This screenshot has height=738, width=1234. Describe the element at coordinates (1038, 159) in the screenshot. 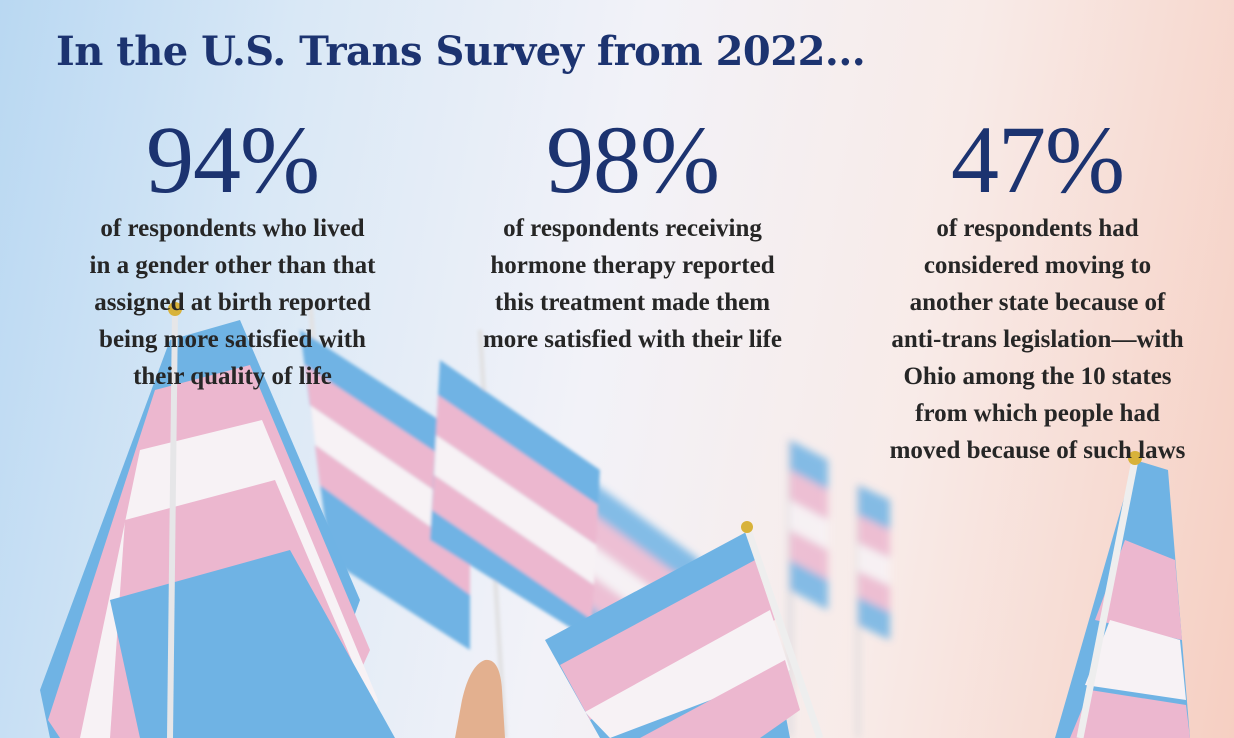

I see `stat-percent: 47%` at that location.